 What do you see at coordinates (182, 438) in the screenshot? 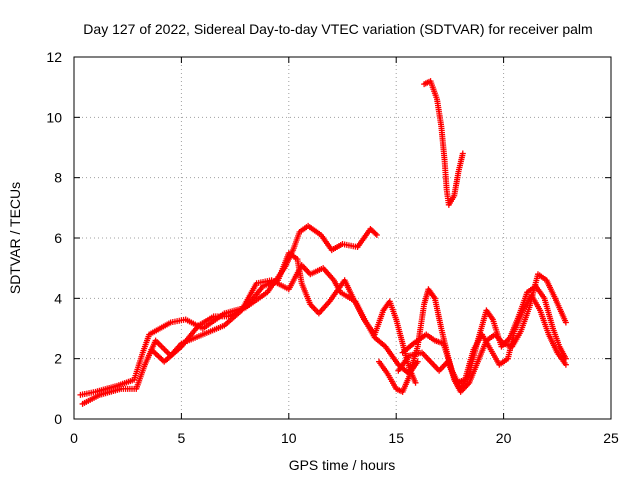
I see `x-tick-label: 5` at bounding box center [182, 438].